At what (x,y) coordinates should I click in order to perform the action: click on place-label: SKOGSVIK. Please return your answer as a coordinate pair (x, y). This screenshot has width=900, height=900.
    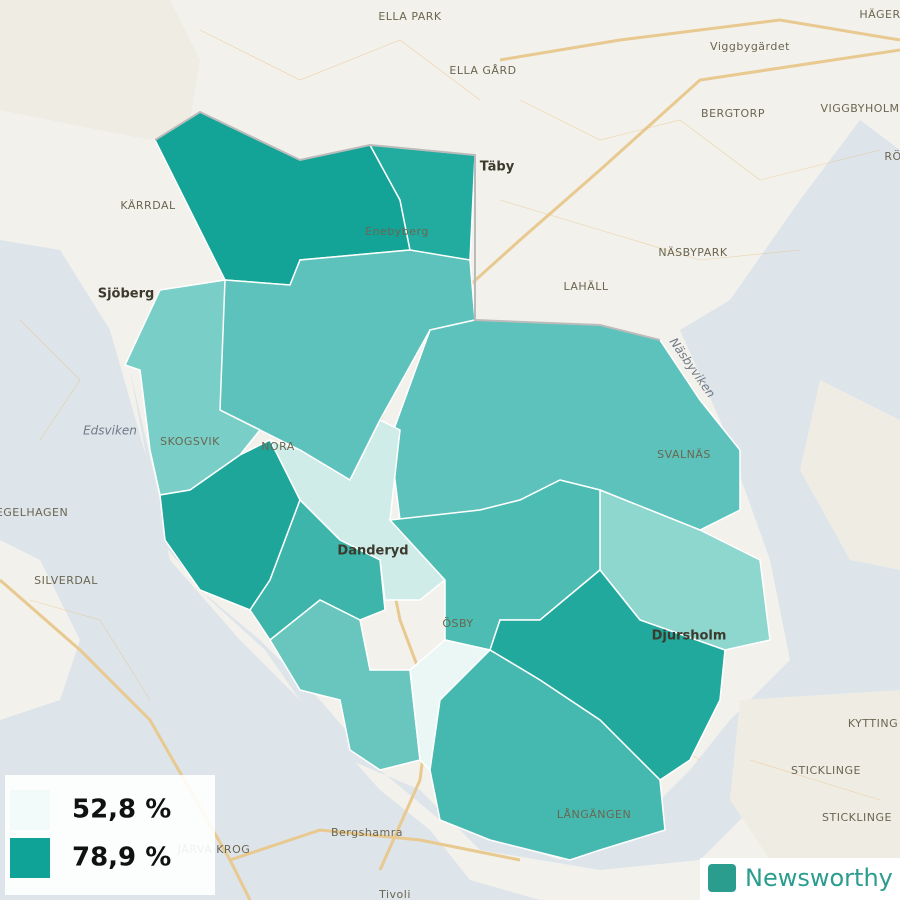
    Looking at the image, I should click on (190, 441).